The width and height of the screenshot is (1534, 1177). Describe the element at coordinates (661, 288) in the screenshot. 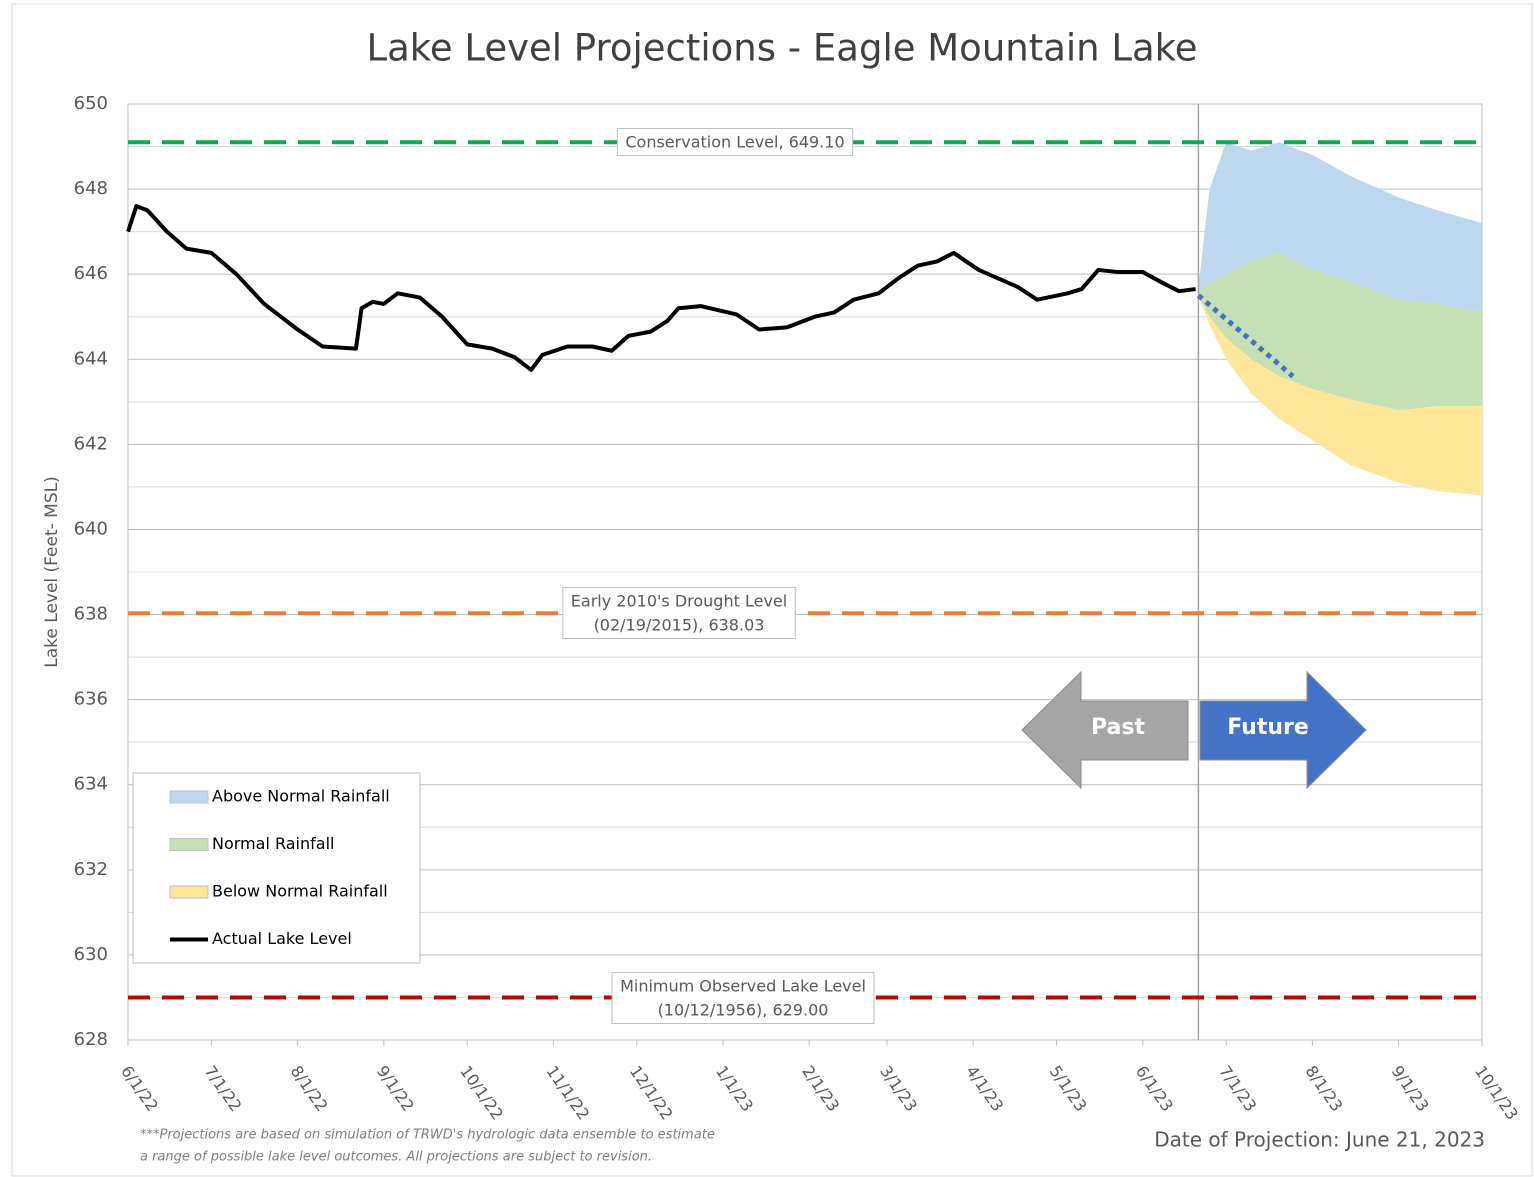

I see `actual-level-line` at that location.